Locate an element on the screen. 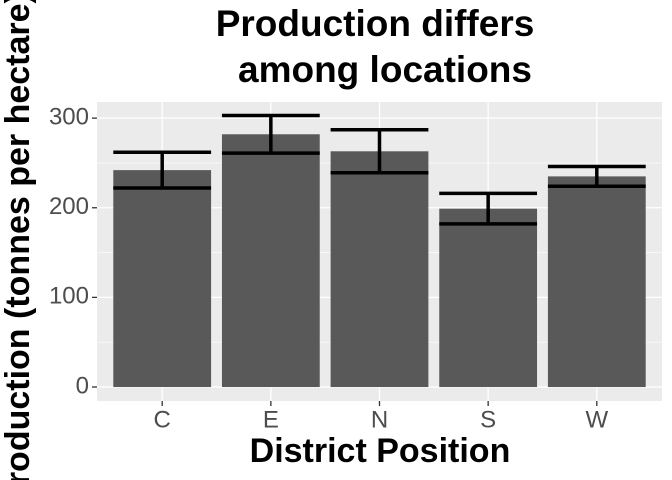  y-tick-label: 300 is located at coordinates (69, 116).